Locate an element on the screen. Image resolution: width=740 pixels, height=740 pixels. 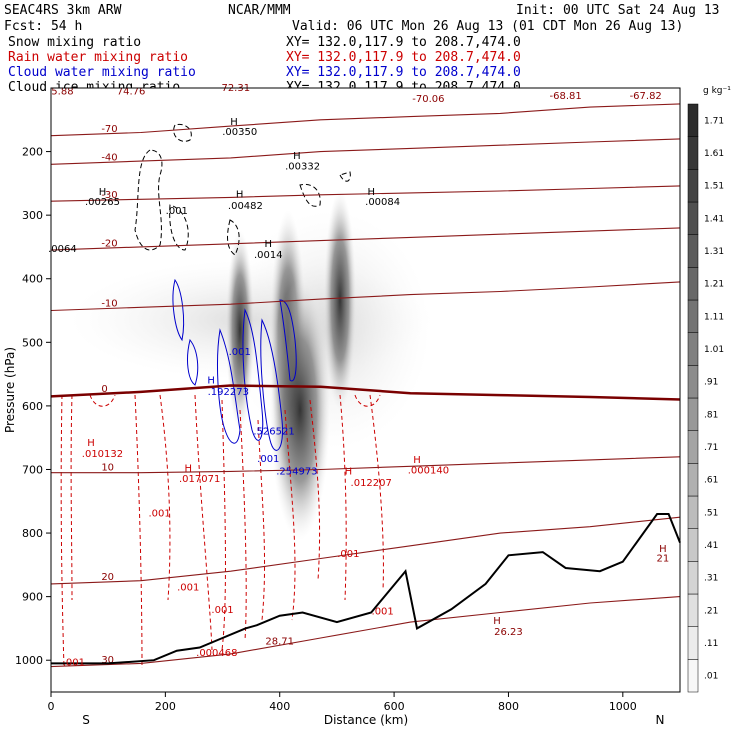
x-tick-label: 600 is located at coordinates (394, 706).